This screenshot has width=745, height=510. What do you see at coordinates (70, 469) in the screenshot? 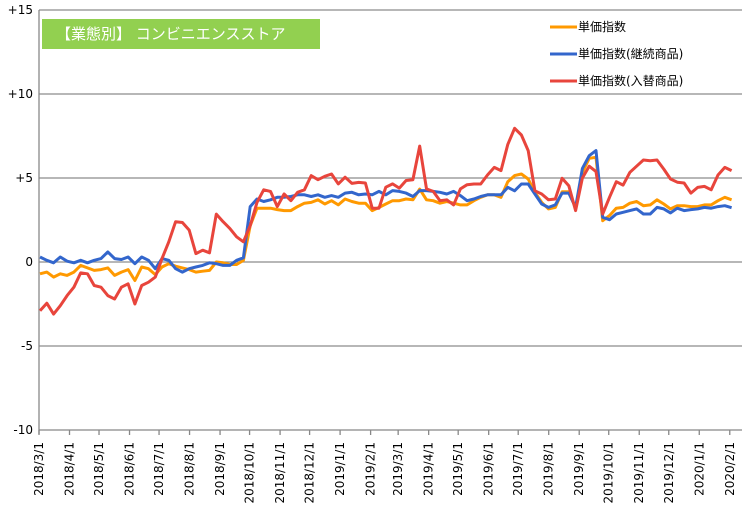
I see `x-tick-label: 2018/4/1` at bounding box center [70, 469].